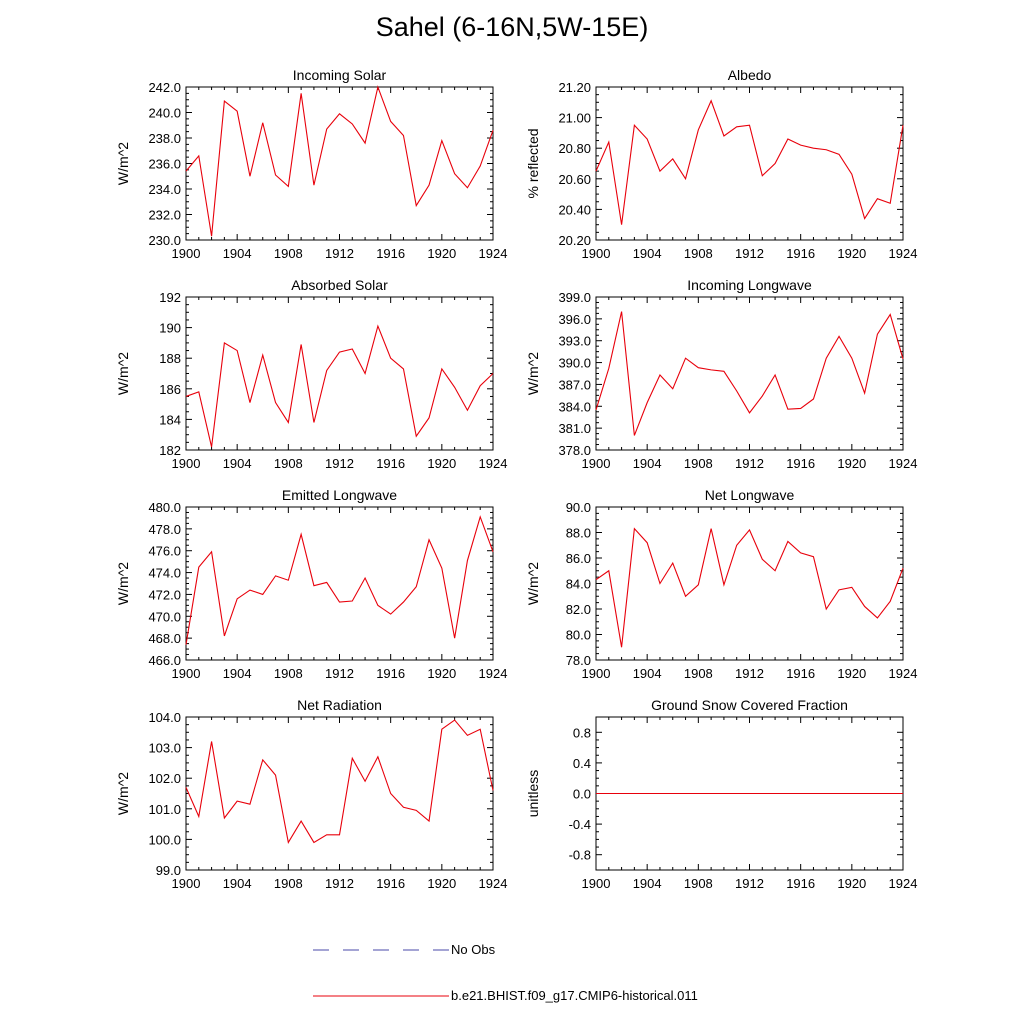  What do you see at coordinates (164, 638) in the screenshot?
I see `y-tick-label: 468.0` at bounding box center [164, 638].